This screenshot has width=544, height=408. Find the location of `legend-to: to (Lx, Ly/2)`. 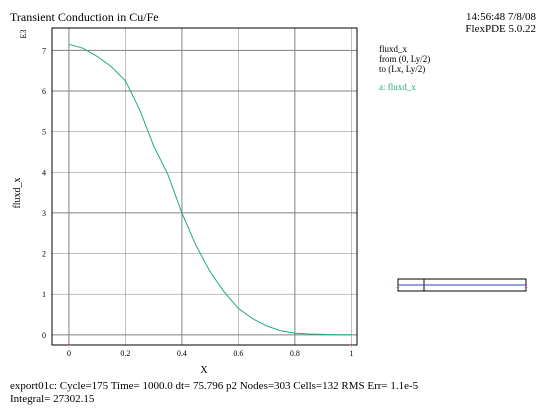

legend-to: to (Lx, Ly/2) is located at coordinates (402, 69).